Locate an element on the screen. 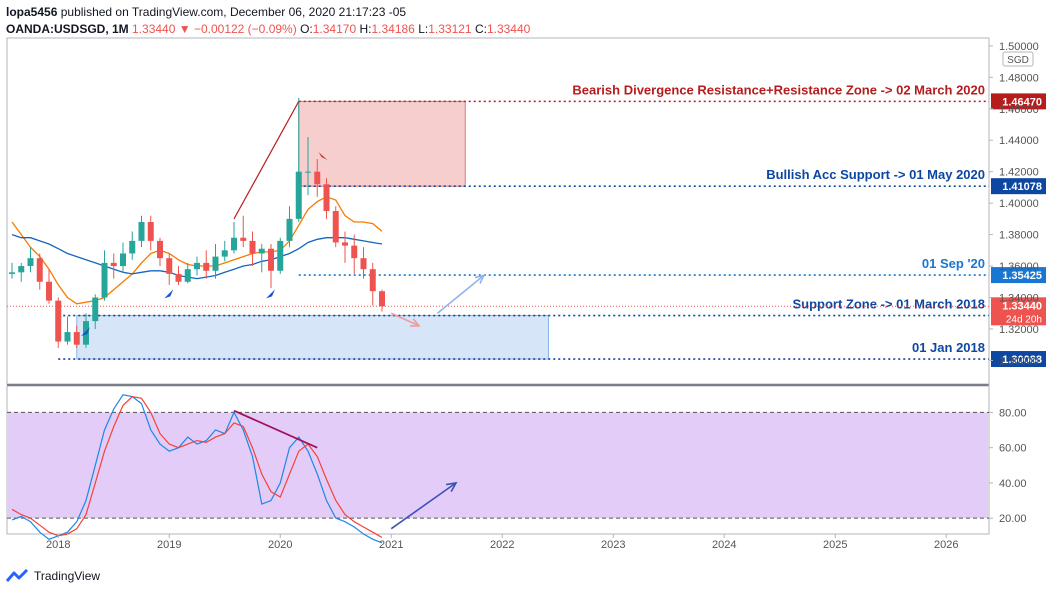 Image resolution: width=1055 pixels, height=596 pixels. currency-badge-text: SGD is located at coordinates (1018, 60).